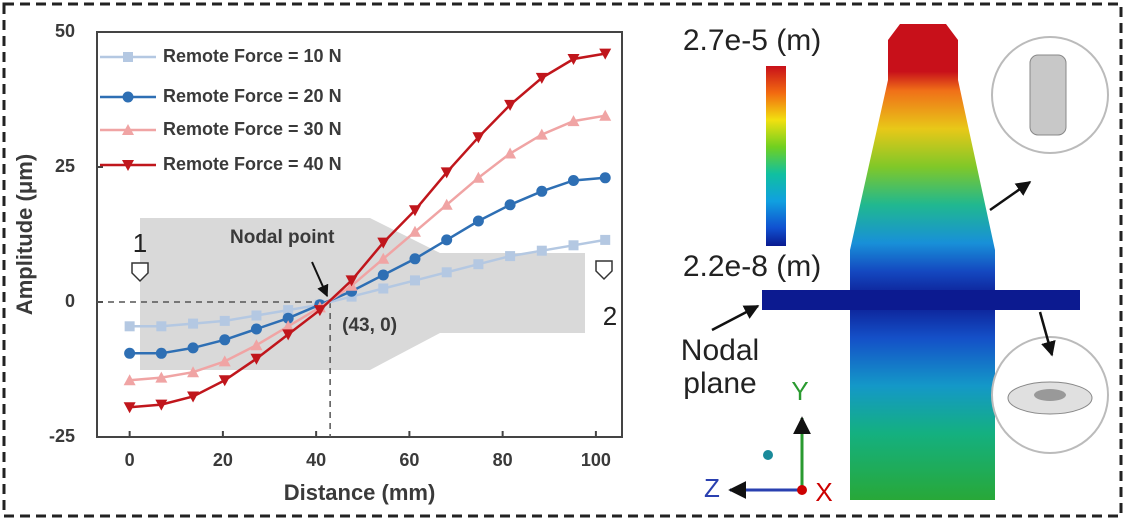 This screenshot has height=525, width=1125. I want to click on y-tick-label: 50, so click(65, 31).